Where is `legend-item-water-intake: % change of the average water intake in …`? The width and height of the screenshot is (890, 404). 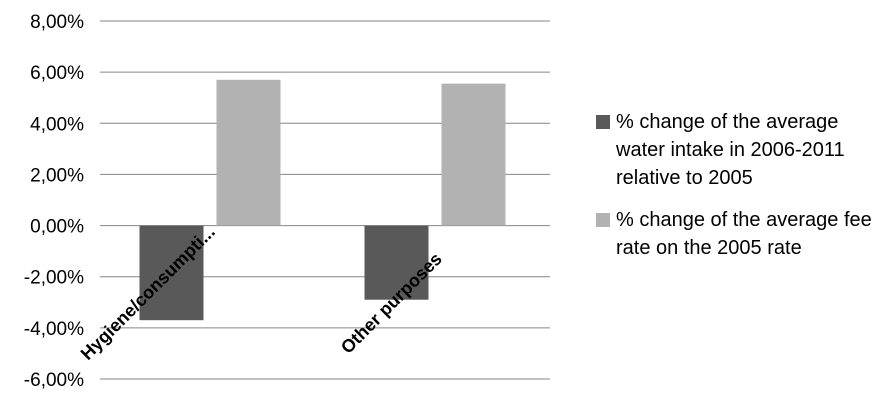
legend-item-water-intake: % change of the average water intake in … is located at coordinates (741, 150).